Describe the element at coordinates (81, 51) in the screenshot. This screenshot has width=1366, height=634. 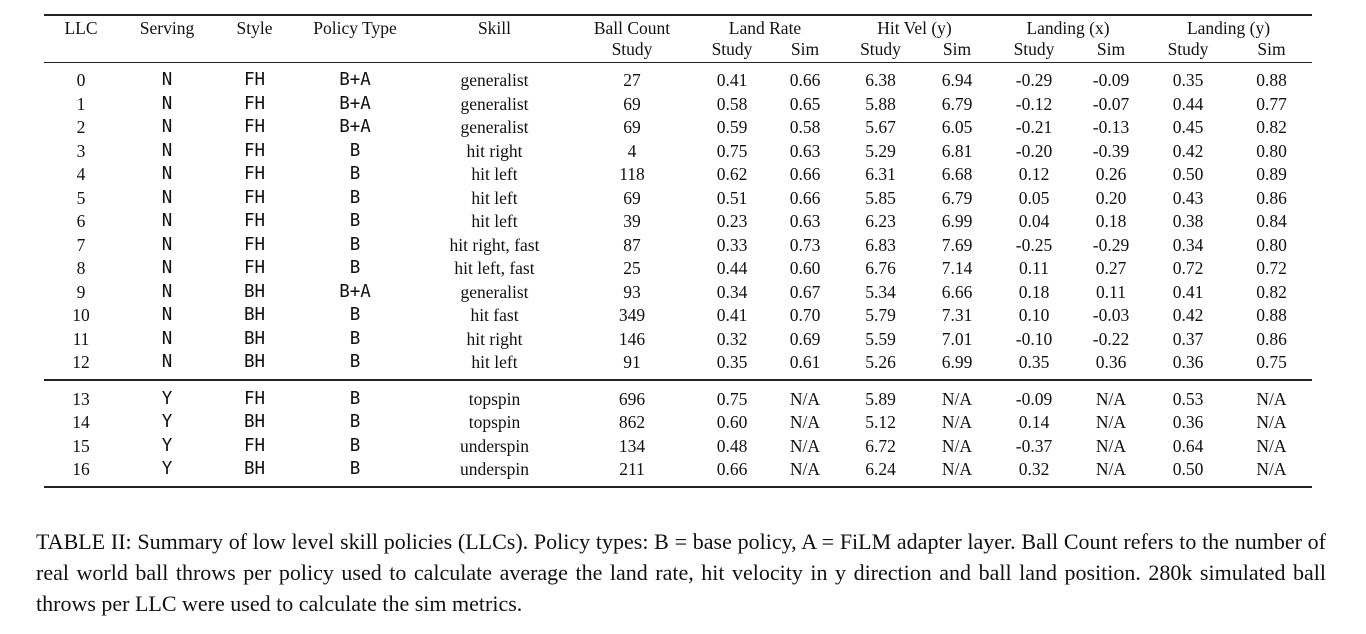
I see `subheader-empty` at that location.